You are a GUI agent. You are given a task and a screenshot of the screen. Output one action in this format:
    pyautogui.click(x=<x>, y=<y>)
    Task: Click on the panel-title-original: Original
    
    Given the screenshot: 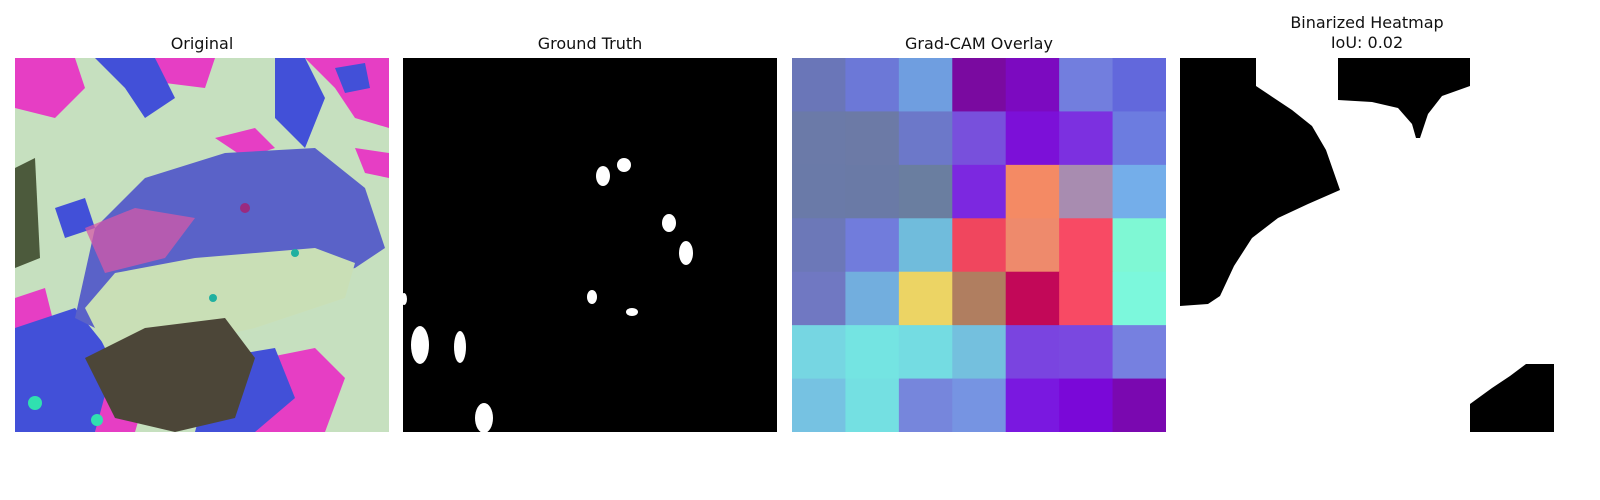 What is the action you would take?
    pyautogui.click(x=202, y=43)
    